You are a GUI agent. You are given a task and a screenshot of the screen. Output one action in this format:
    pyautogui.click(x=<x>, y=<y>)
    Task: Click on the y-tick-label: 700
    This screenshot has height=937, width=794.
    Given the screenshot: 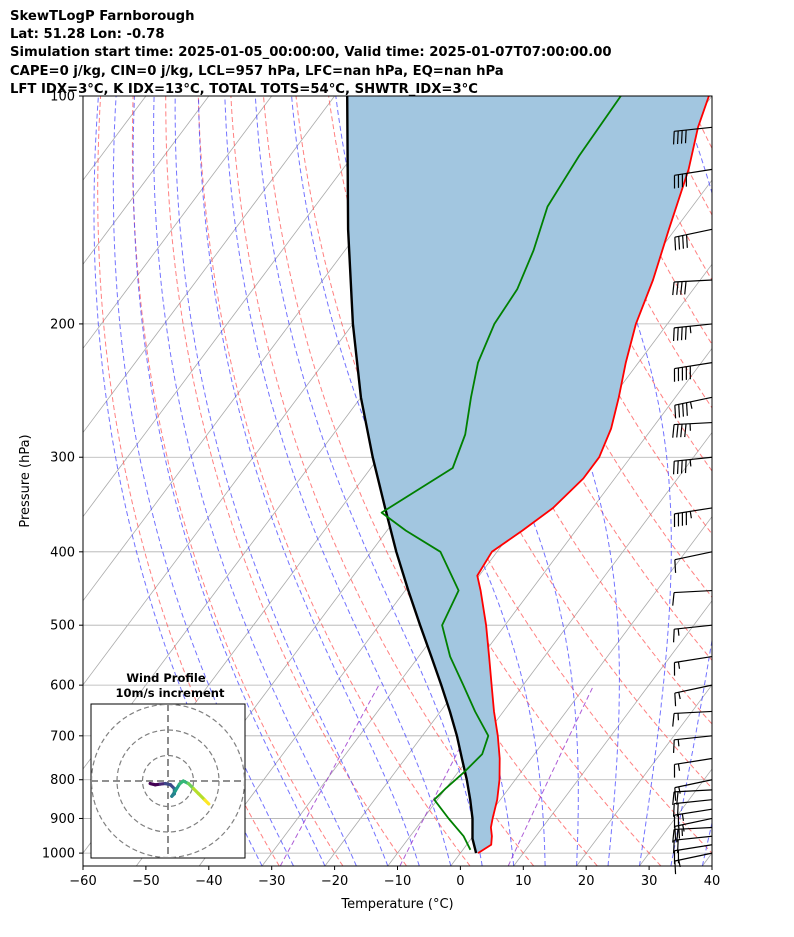 What is the action you would take?
    pyautogui.click(x=62, y=736)
    